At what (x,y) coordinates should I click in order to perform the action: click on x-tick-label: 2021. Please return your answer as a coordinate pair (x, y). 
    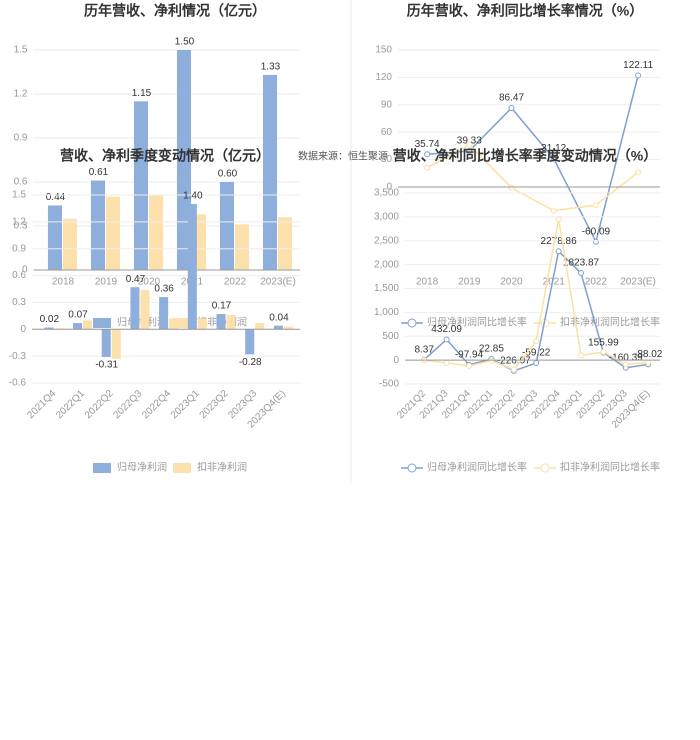
    Looking at the image, I should click on (554, 282).